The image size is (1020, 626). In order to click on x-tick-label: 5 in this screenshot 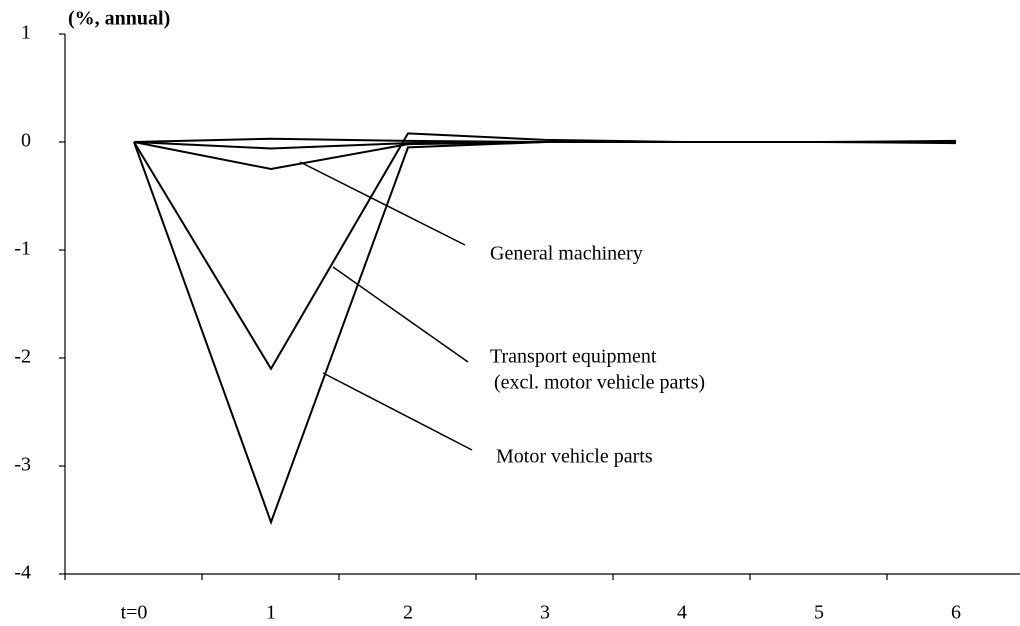, I will do `click(819, 613)`.